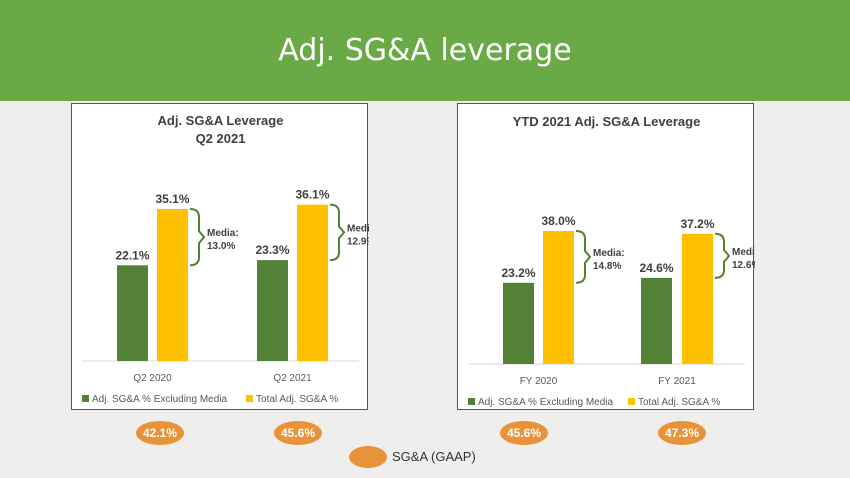  Describe the element at coordinates (292, 378) in the screenshot. I see `x-tick-label: Q2 2021` at that location.